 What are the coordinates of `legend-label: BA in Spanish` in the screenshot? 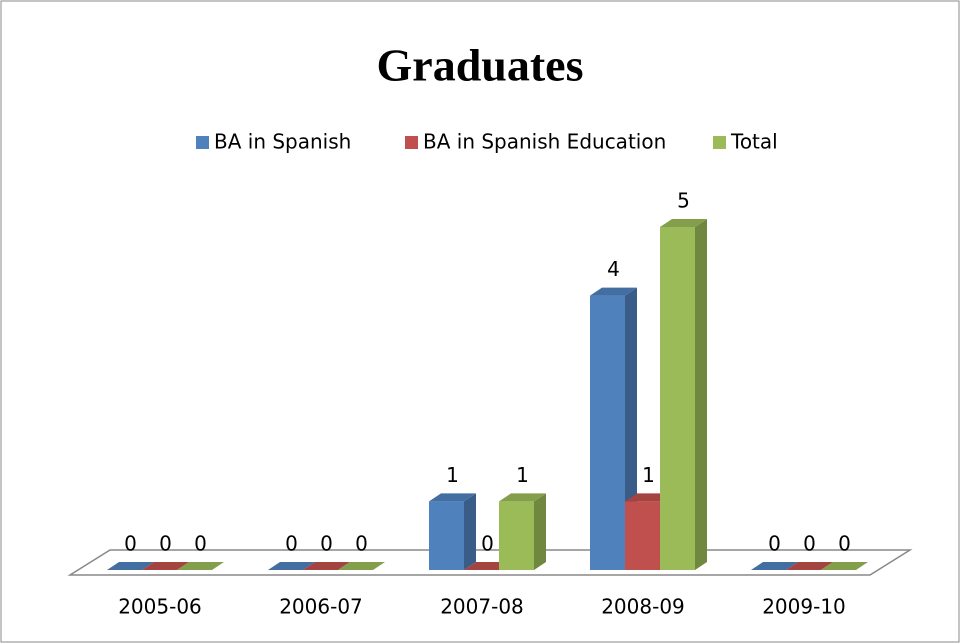 It's located at (282, 142).